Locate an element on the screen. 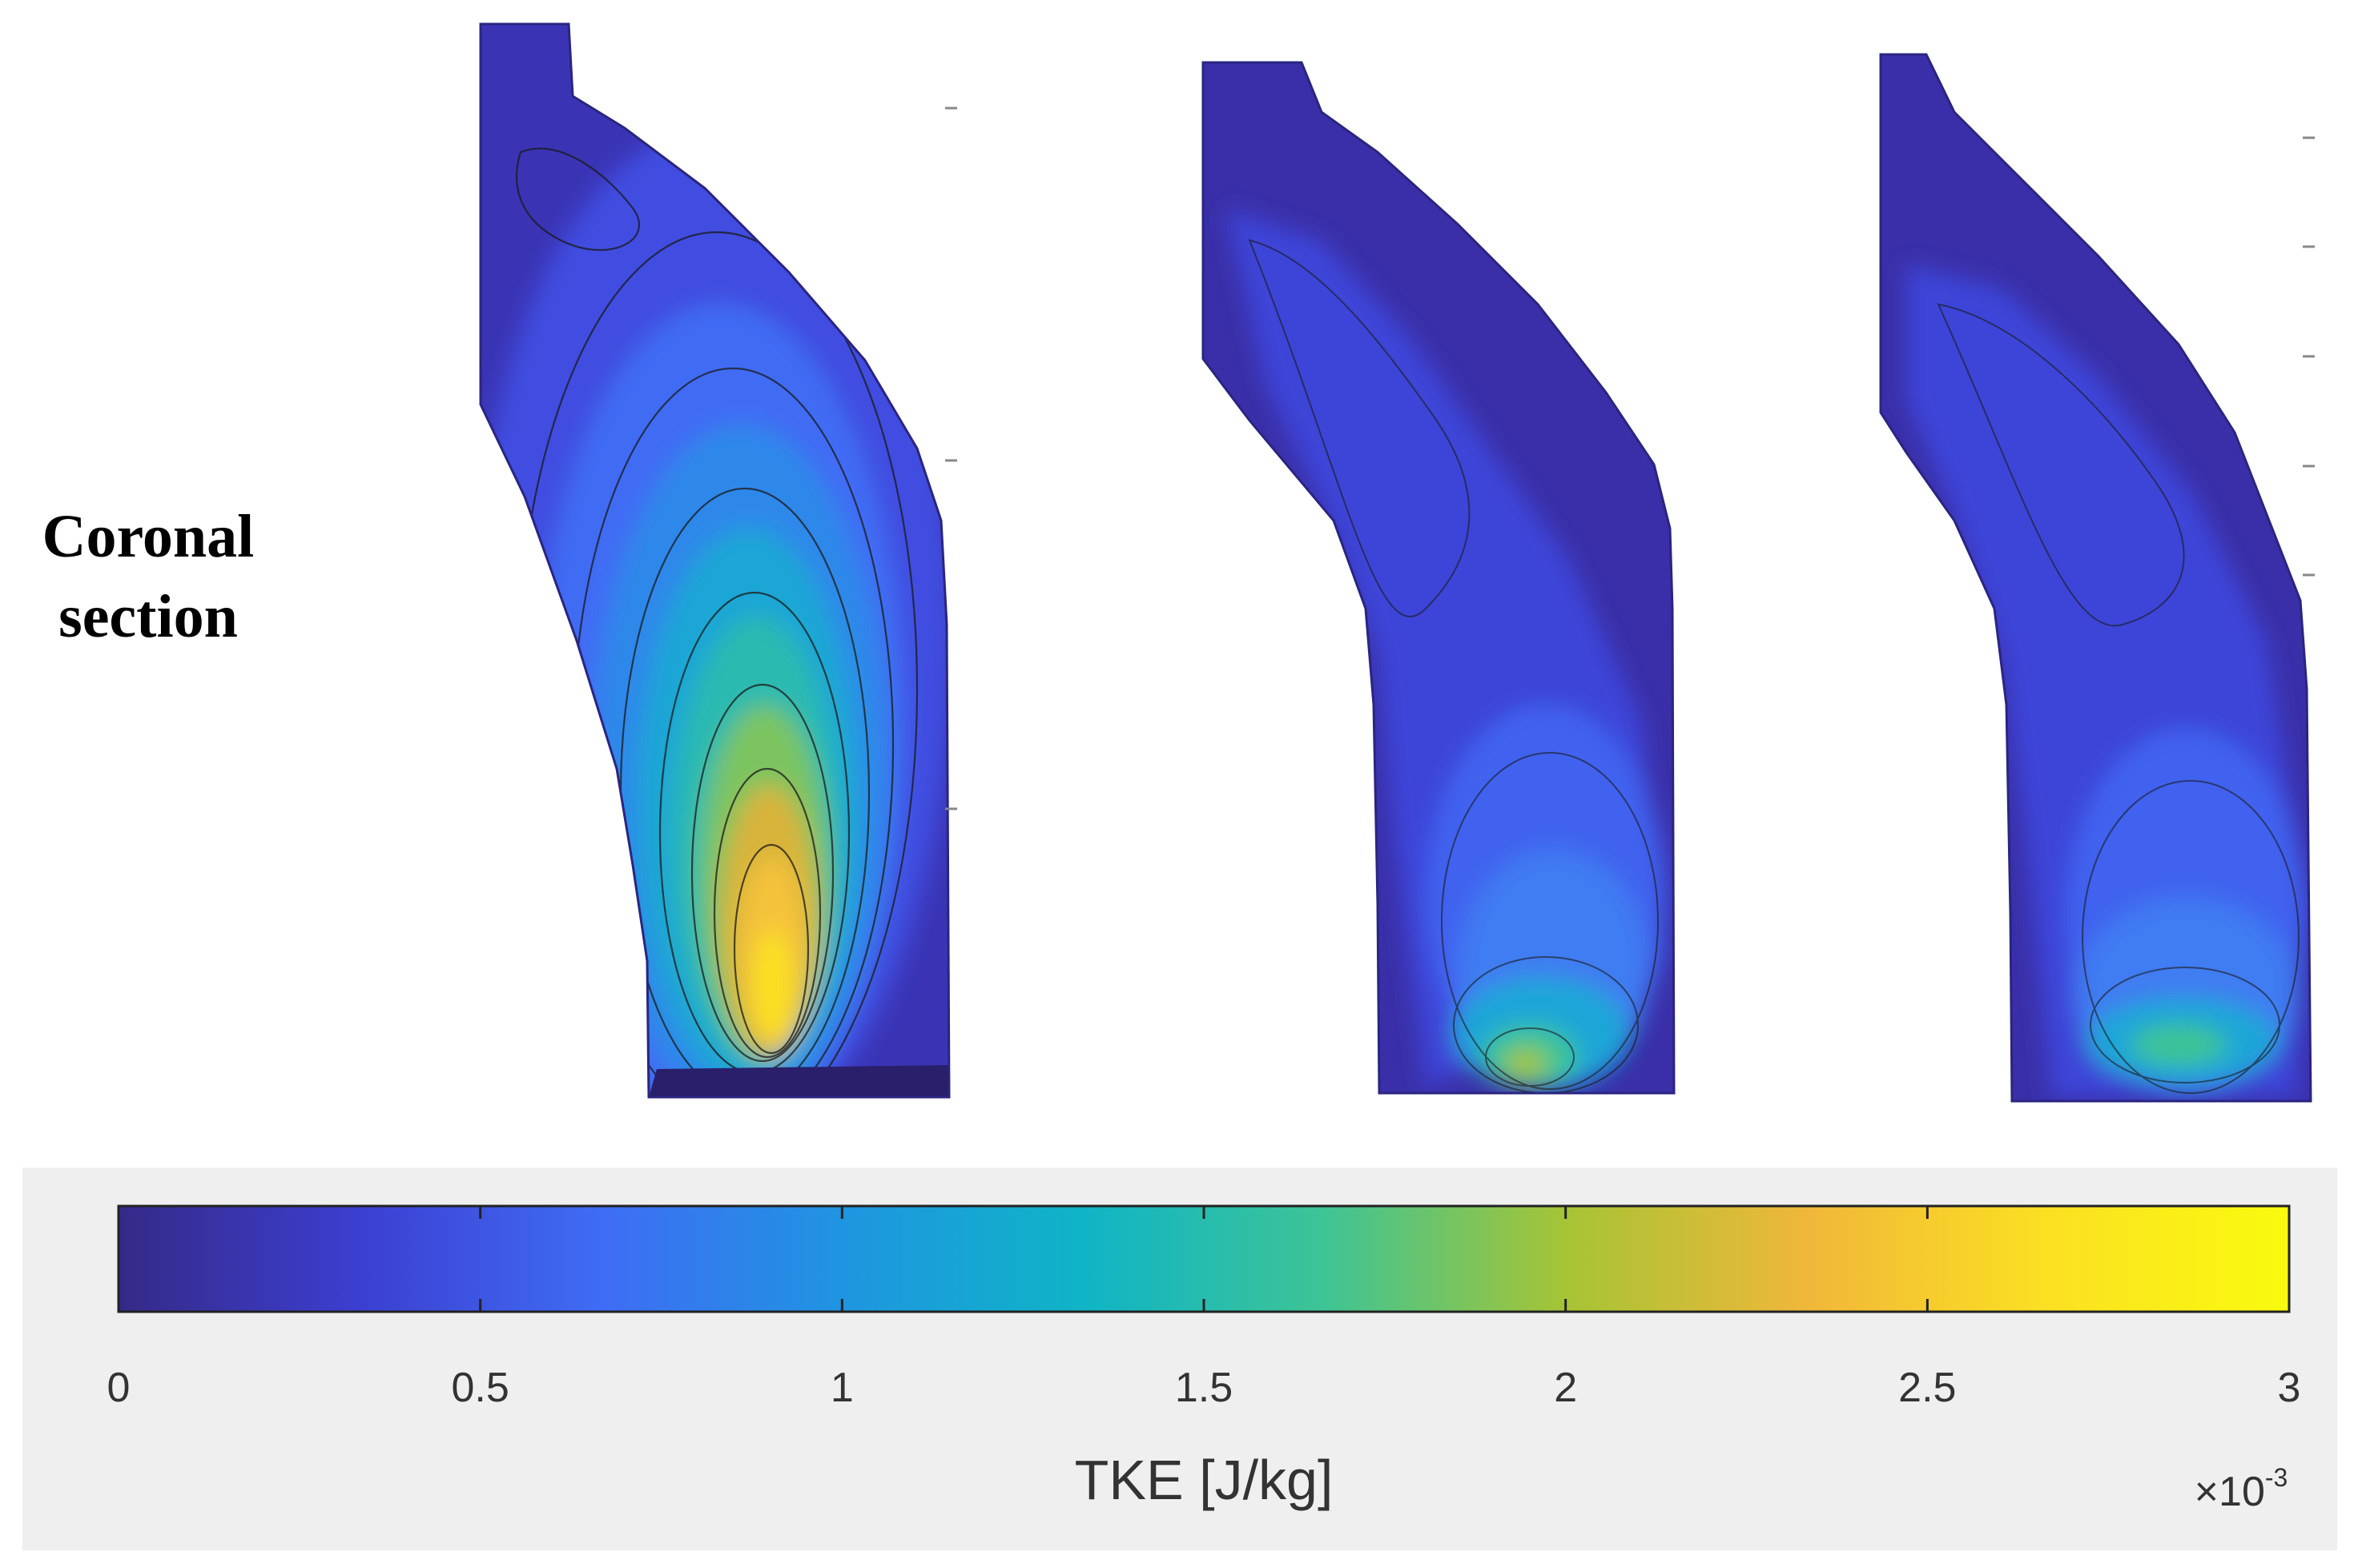 Image resolution: width=2354 pixels, height=1568 pixels. row-label: Coronal section is located at coordinates (148, 577).